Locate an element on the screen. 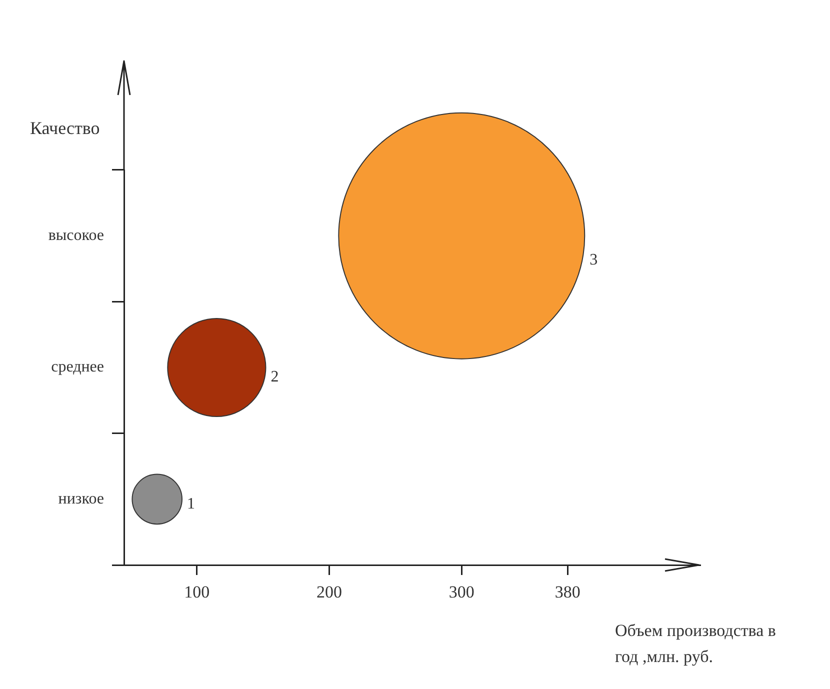 This screenshot has height=689, width=830. x-tick-label: 300 is located at coordinates (461, 592).